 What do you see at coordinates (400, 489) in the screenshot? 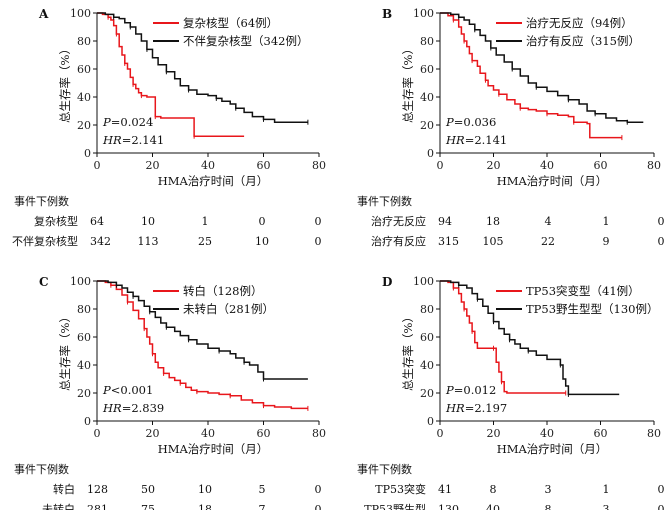
I see `risk-row-label: TP53突变` at bounding box center [400, 489].